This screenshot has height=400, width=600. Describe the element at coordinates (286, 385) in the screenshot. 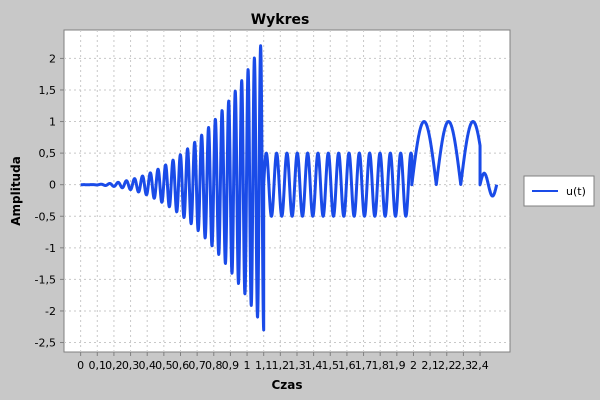

I see `x-axis-label: Czas` at that location.